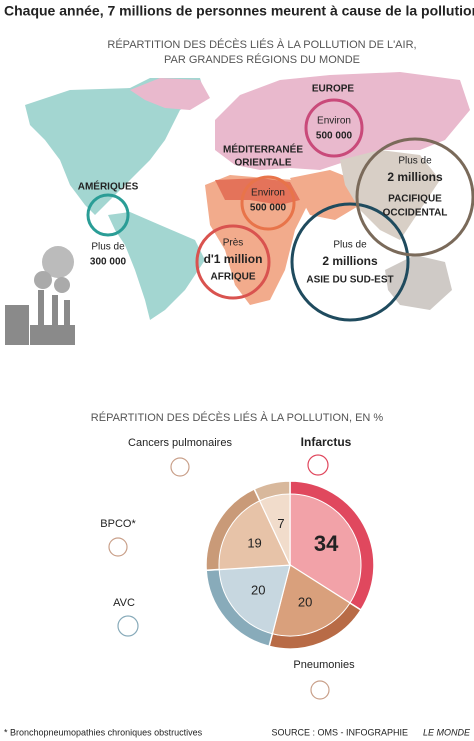 This screenshot has width=474, height=741. I want to click on region-name: OCCIDENTAL, so click(415, 213).